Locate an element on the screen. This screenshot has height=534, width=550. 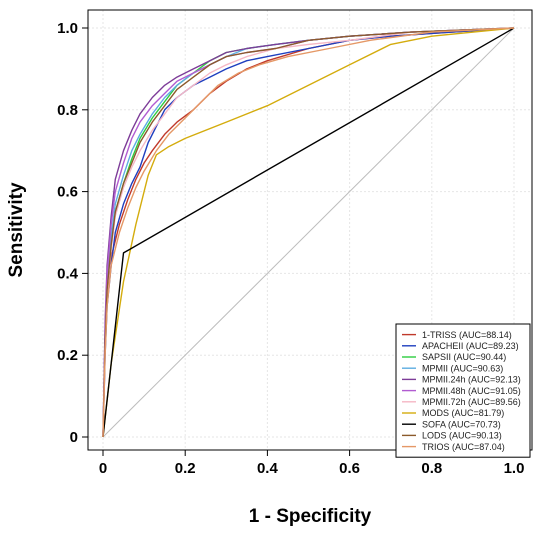
legend-entry: MPMII.48h (AUC=91.05) is located at coordinates (471, 391).